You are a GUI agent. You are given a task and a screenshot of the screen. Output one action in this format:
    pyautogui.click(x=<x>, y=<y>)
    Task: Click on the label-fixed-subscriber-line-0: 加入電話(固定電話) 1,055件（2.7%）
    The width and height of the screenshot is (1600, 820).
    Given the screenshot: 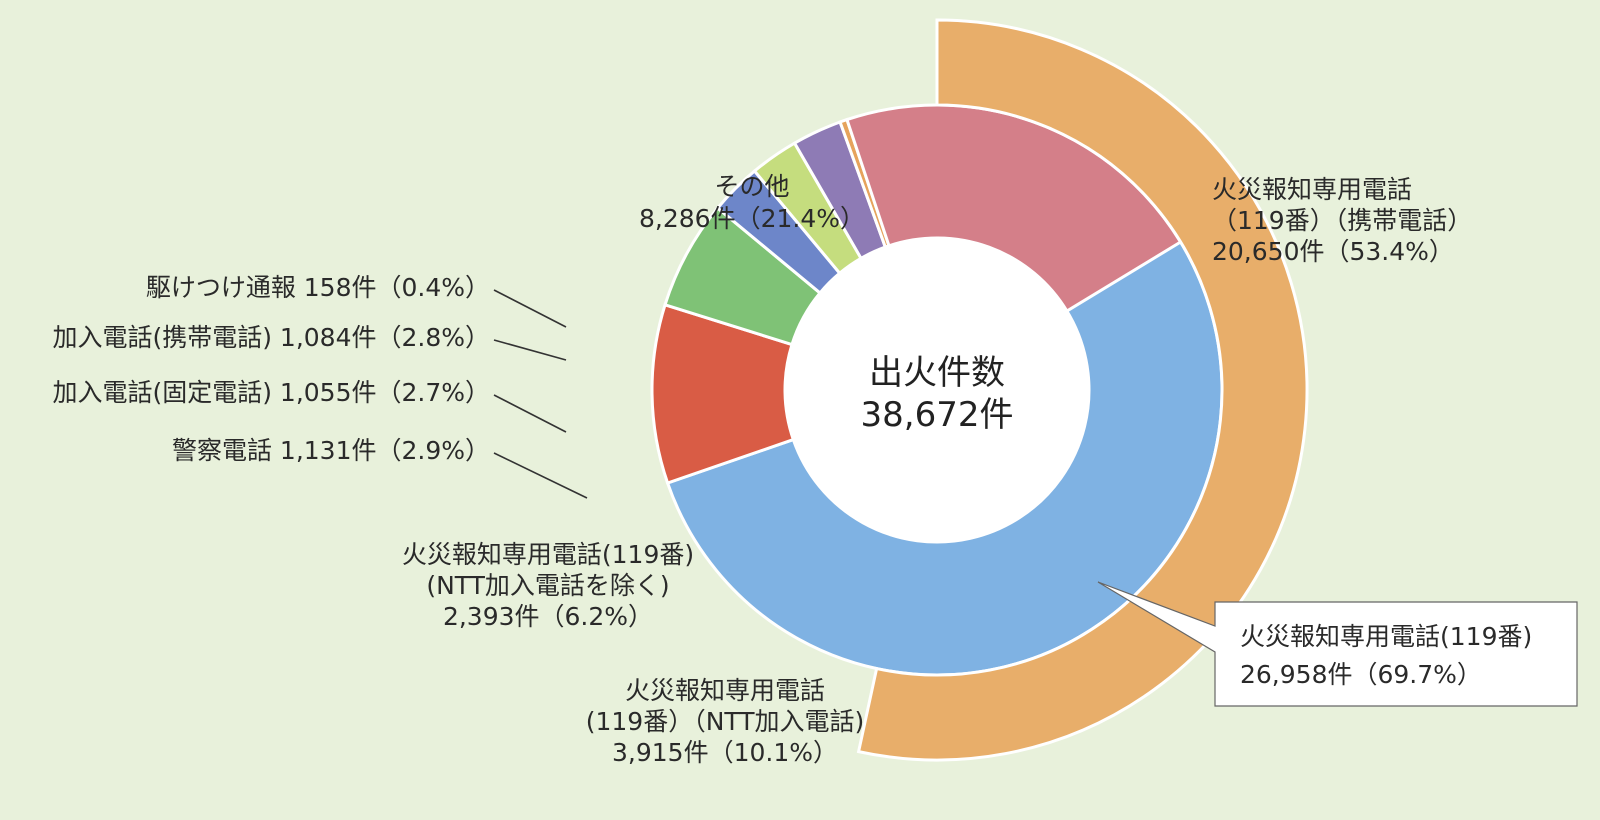 What is the action you would take?
    pyautogui.click(x=271, y=392)
    